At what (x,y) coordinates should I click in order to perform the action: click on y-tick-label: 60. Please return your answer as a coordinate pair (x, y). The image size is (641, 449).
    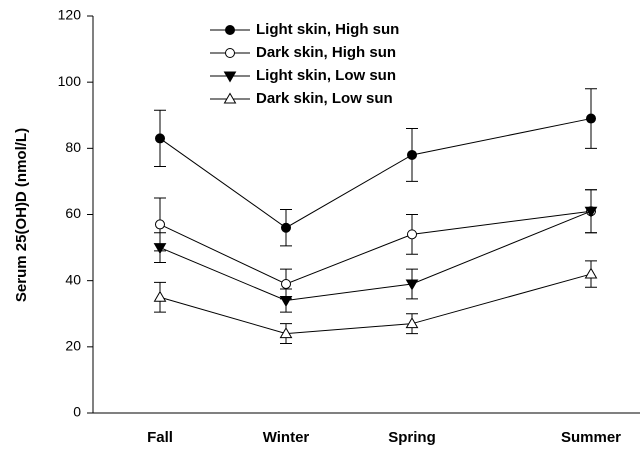
    Looking at the image, I should click on (73, 213).